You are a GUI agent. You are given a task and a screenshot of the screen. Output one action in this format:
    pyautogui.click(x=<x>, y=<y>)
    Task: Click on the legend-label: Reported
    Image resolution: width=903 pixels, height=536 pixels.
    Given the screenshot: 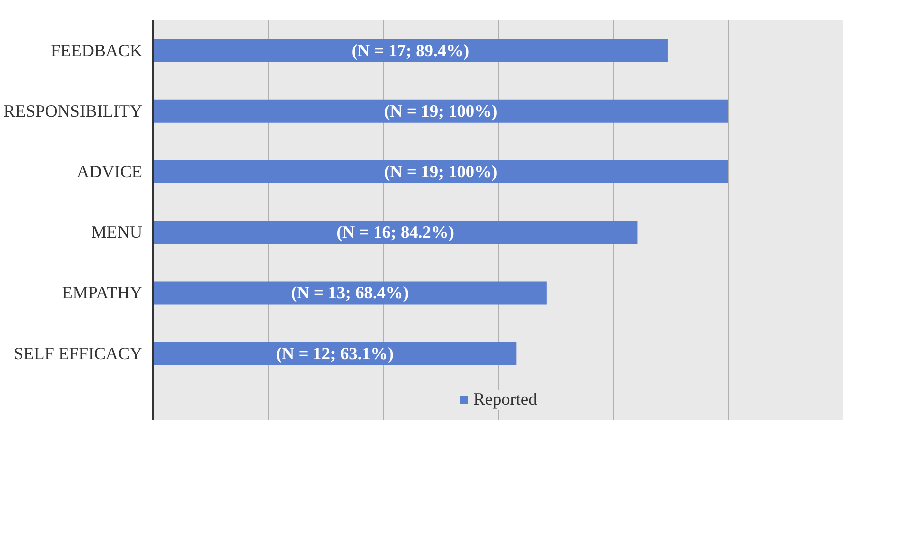 What is the action you would take?
    pyautogui.click(x=506, y=400)
    